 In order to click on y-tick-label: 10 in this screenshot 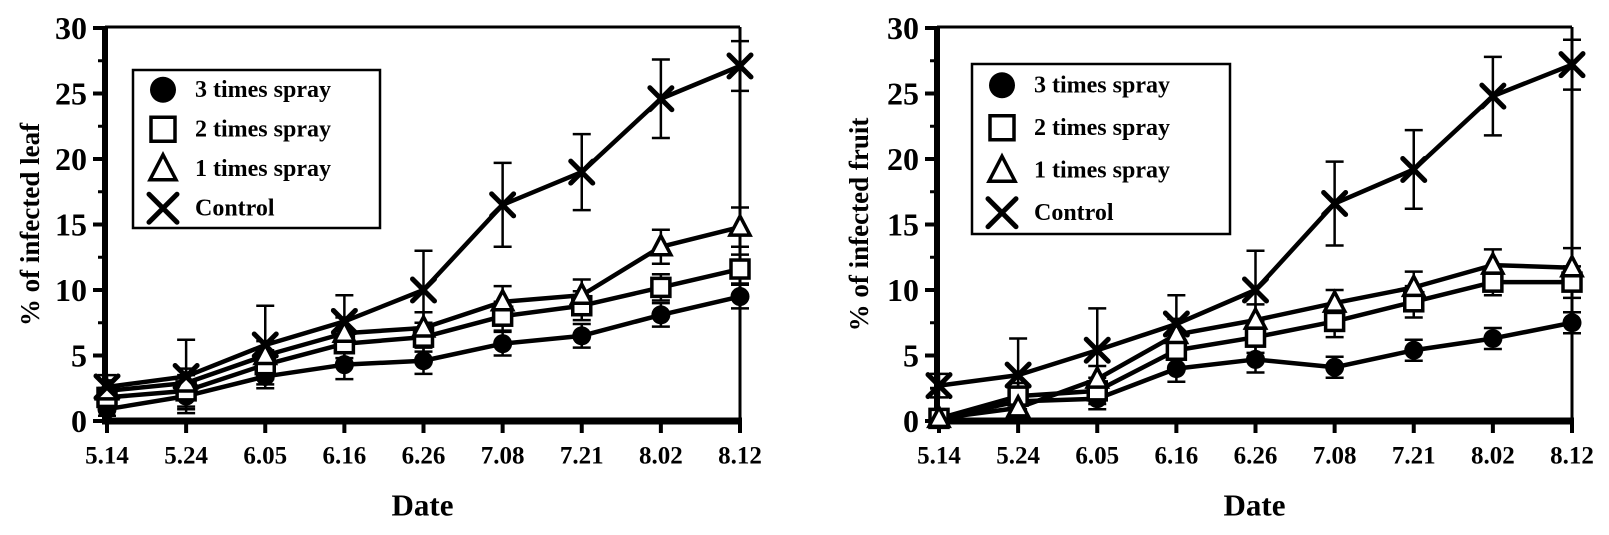, I will do `click(71, 290)`.